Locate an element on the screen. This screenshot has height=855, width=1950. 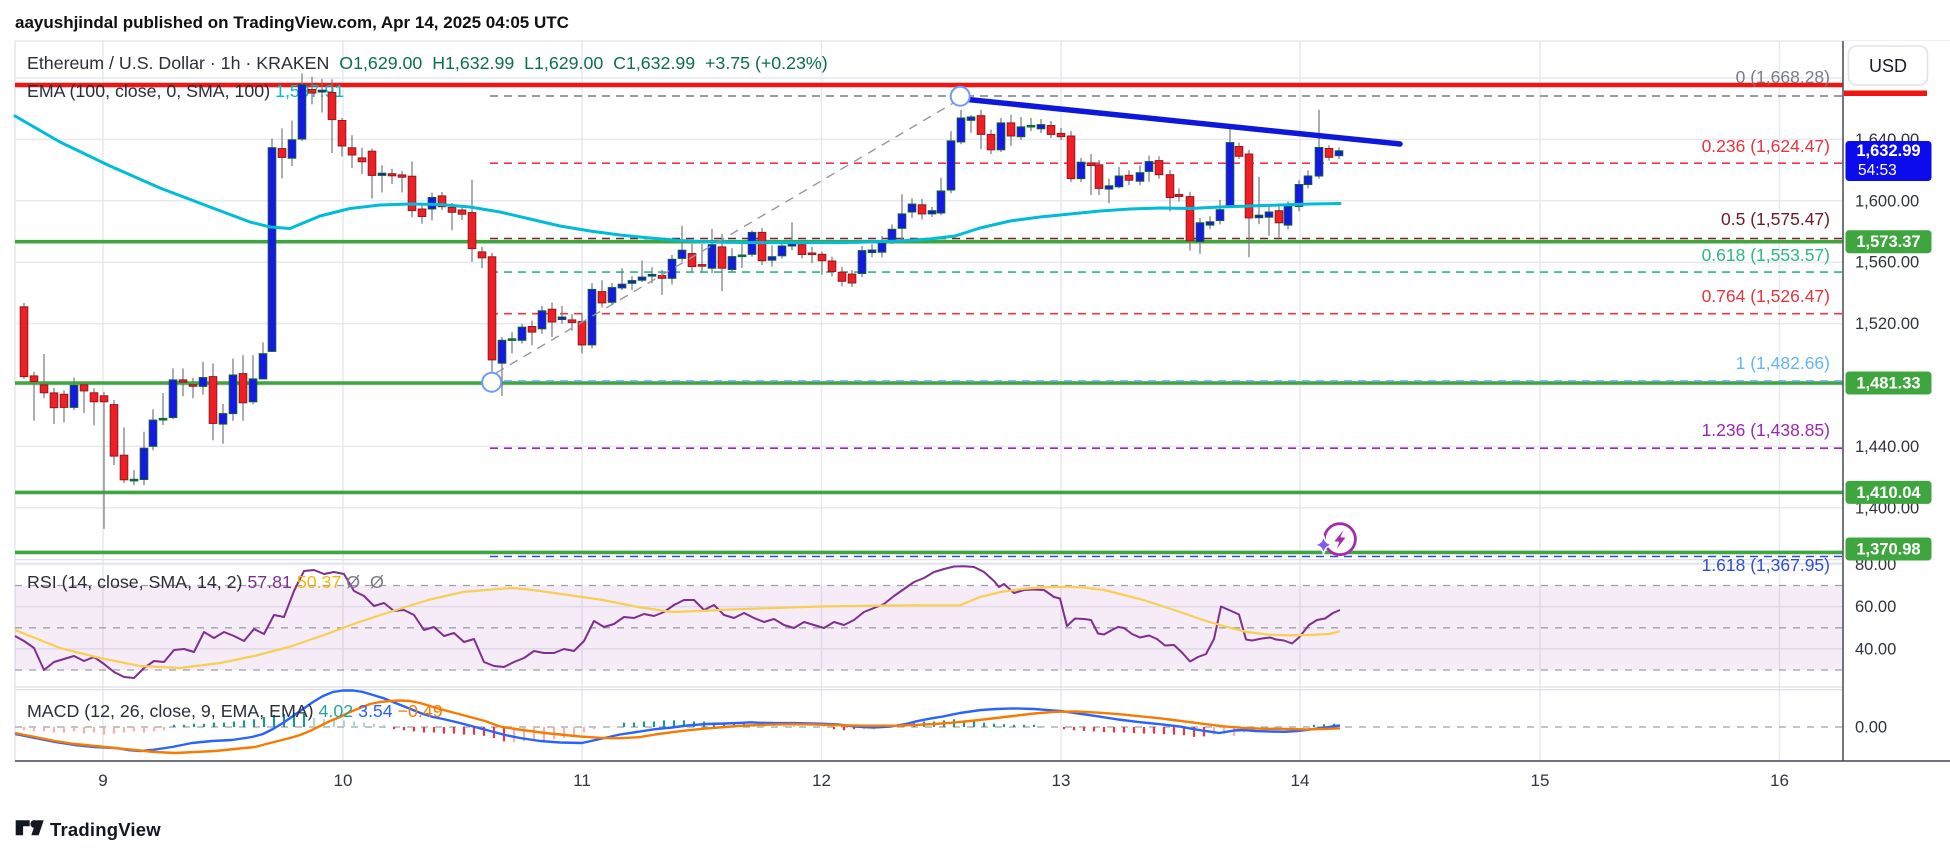
svg-text: 11 is located at coordinates (582, 780).